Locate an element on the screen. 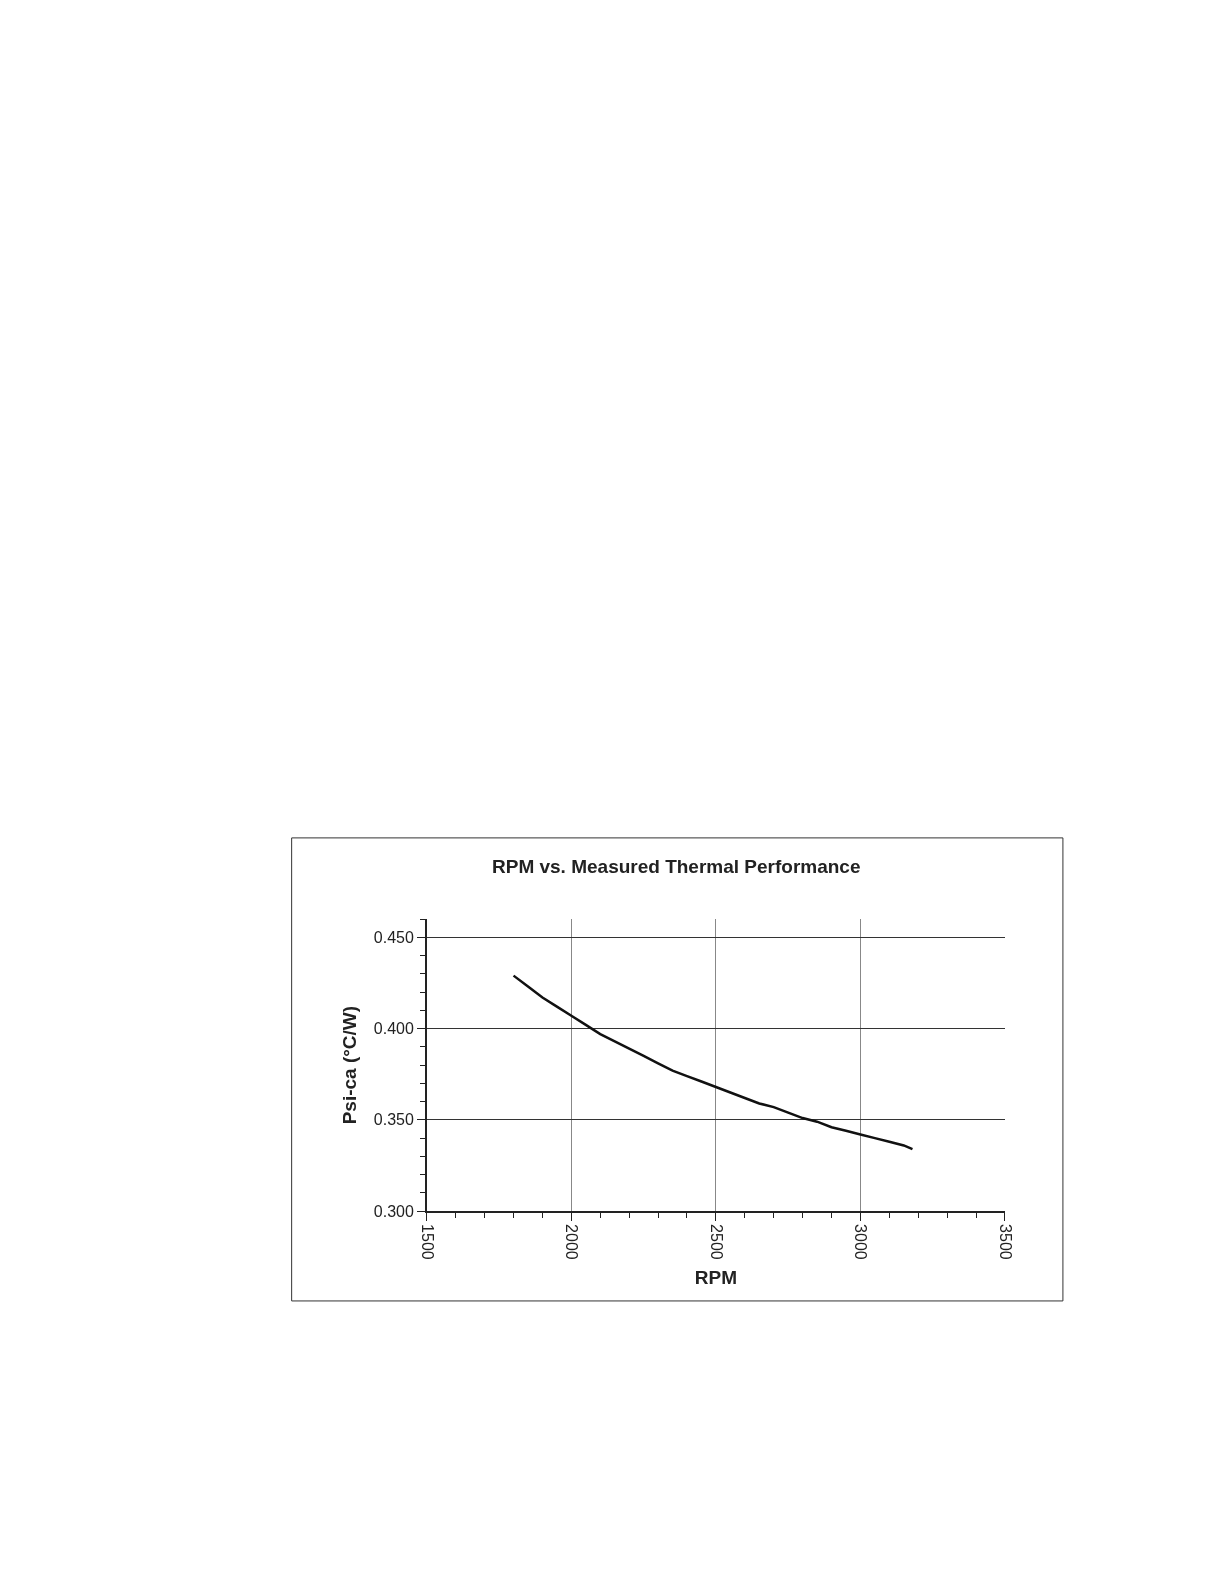 This screenshot has width=1224, height=1584. y-tick-label: 0.400 is located at coordinates (393, 1029).